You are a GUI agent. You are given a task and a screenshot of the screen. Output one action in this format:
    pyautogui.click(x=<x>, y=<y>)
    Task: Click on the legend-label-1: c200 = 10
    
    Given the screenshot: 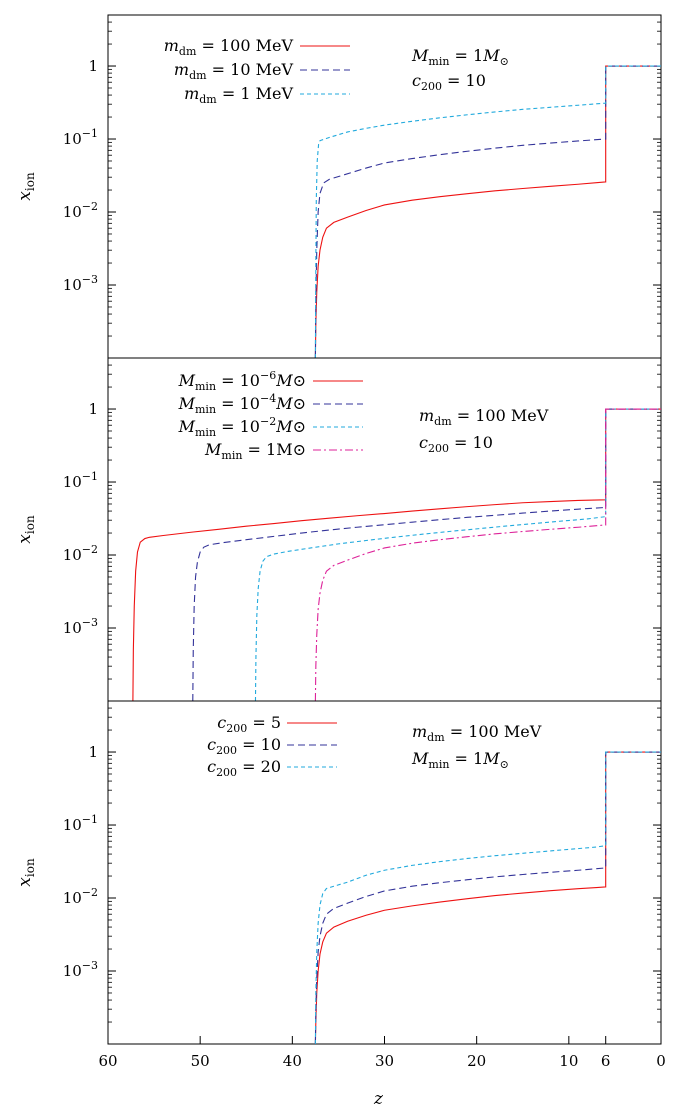 What is the action you would take?
    pyautogui.click(x=244, y=746)
    